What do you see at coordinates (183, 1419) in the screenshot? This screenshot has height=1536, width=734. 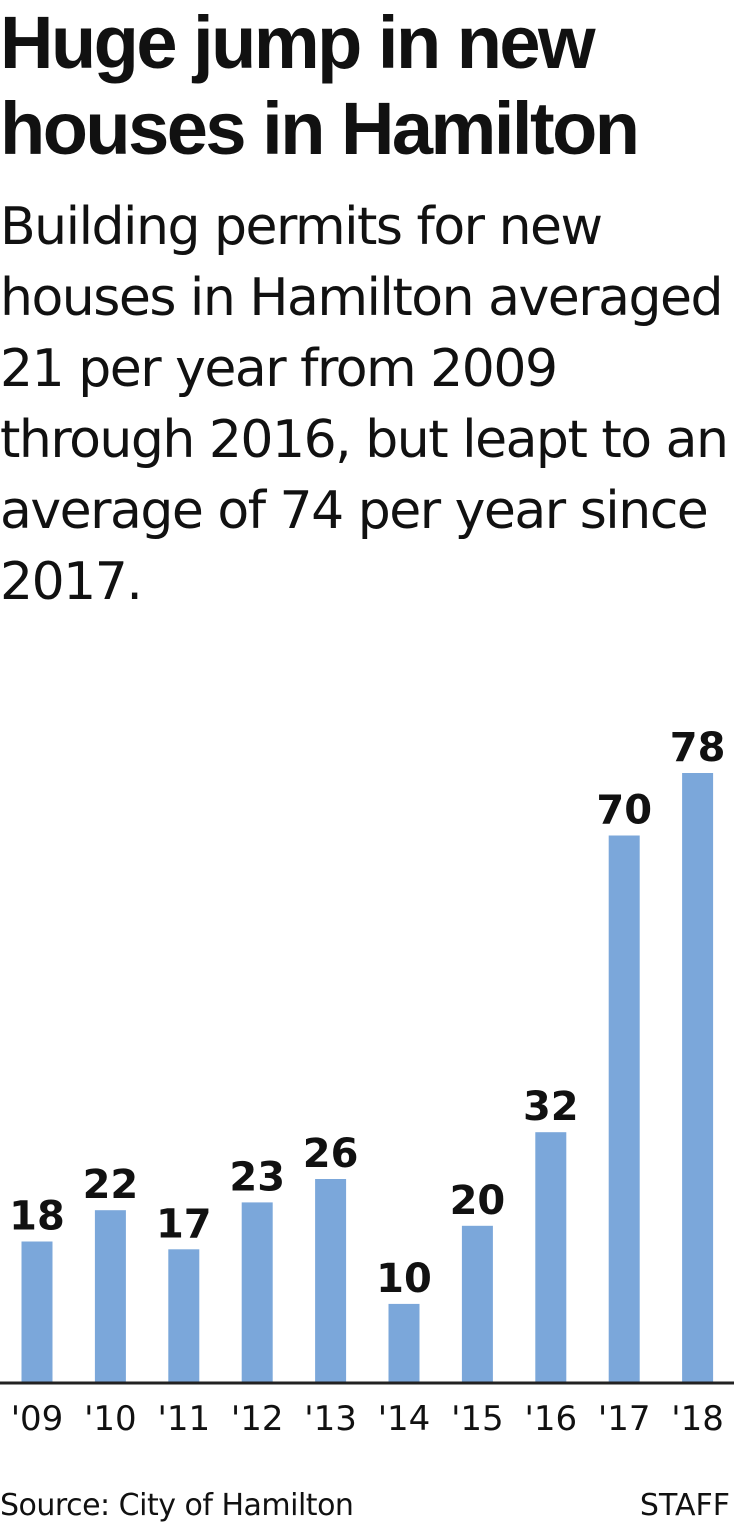 I see `x-tick-label: '11` at bounding box center [183, 1419].